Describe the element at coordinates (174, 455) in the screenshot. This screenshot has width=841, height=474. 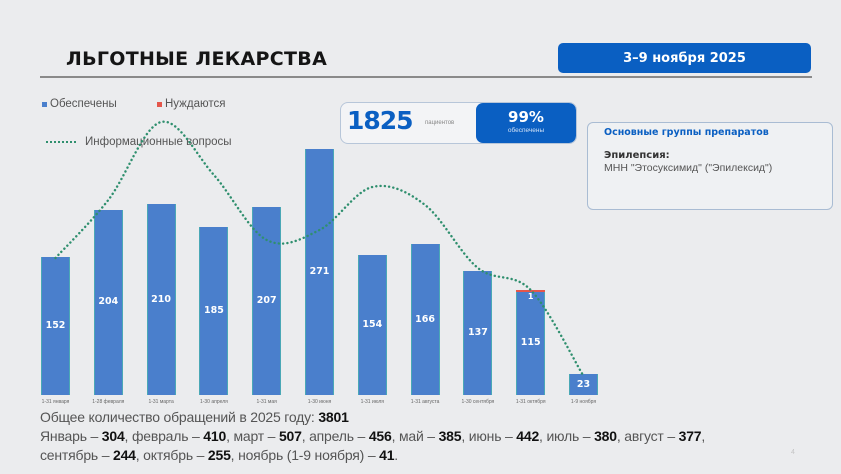
I see `month-label: октябрь –` at that location.